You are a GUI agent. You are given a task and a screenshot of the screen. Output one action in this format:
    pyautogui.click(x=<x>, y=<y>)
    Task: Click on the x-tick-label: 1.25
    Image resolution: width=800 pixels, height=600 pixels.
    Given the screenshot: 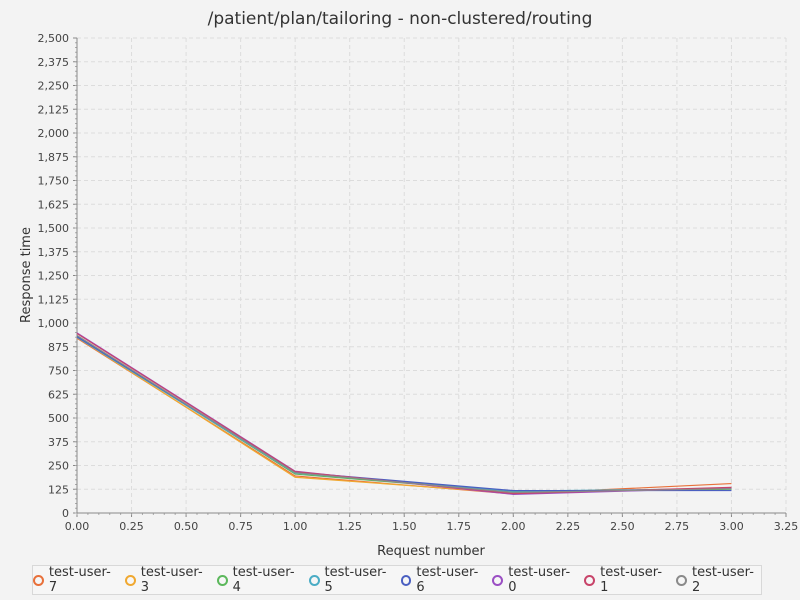 What is the action you would take?
    pyautogui.click(x=349, y=526)
    